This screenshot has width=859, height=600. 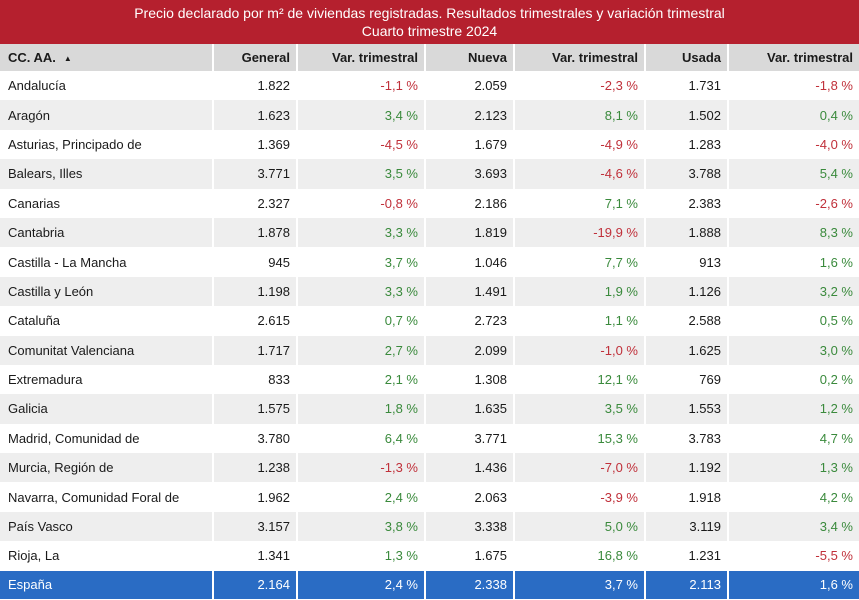 I want to click on cell-var-nueva: -4,6 %, so click(x=580, y=174).